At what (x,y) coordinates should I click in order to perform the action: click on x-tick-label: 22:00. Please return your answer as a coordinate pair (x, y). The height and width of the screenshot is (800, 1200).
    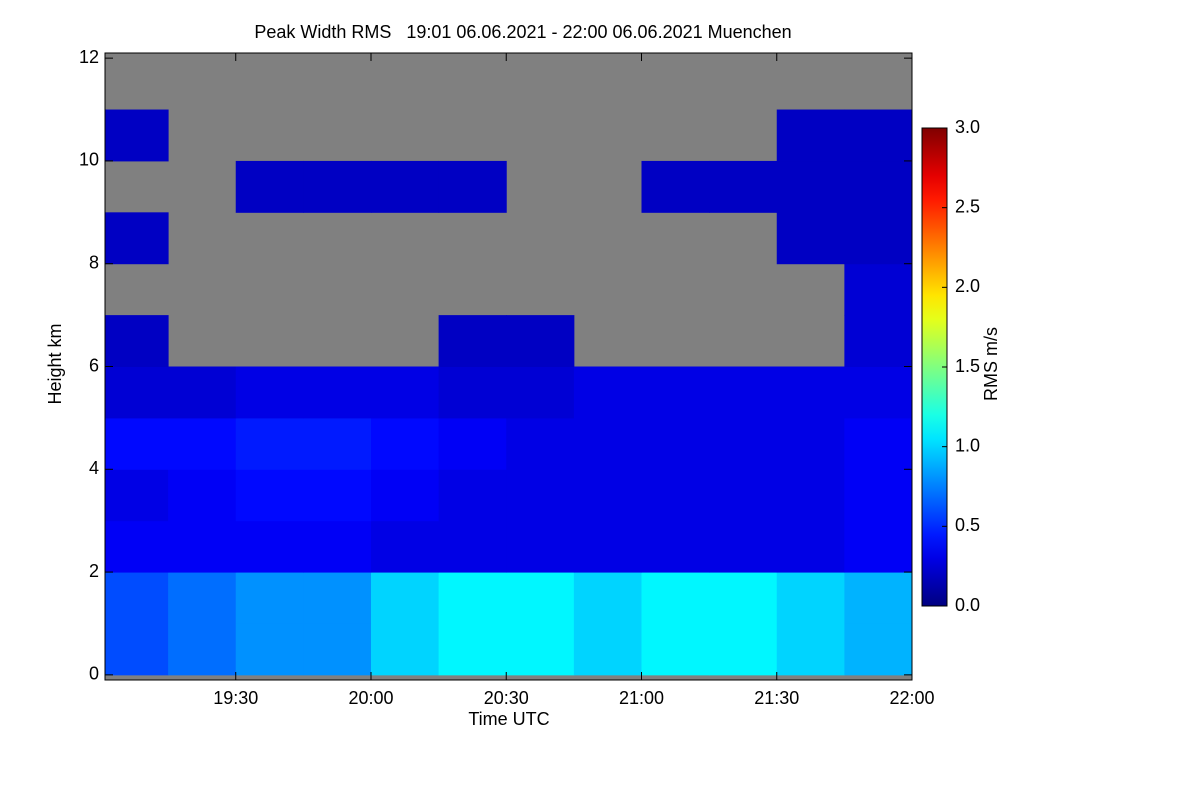
    Looking at the image, I should click on (911, 698).